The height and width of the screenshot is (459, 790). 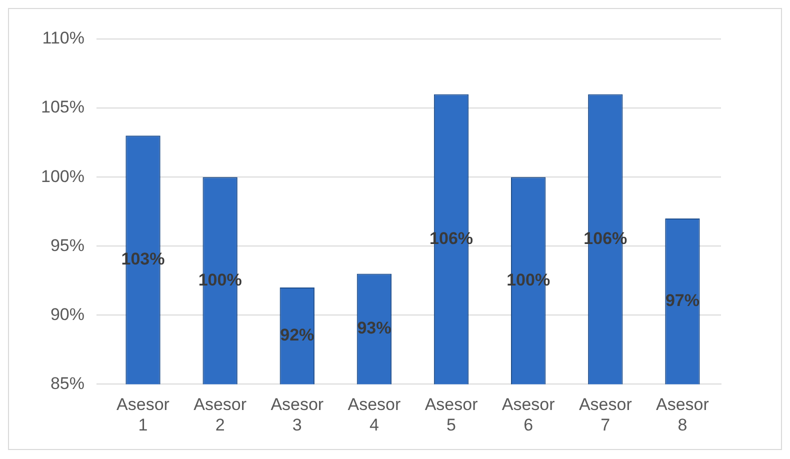 I want to click on y-tick-label: 85%, so click(x=67, y=383).